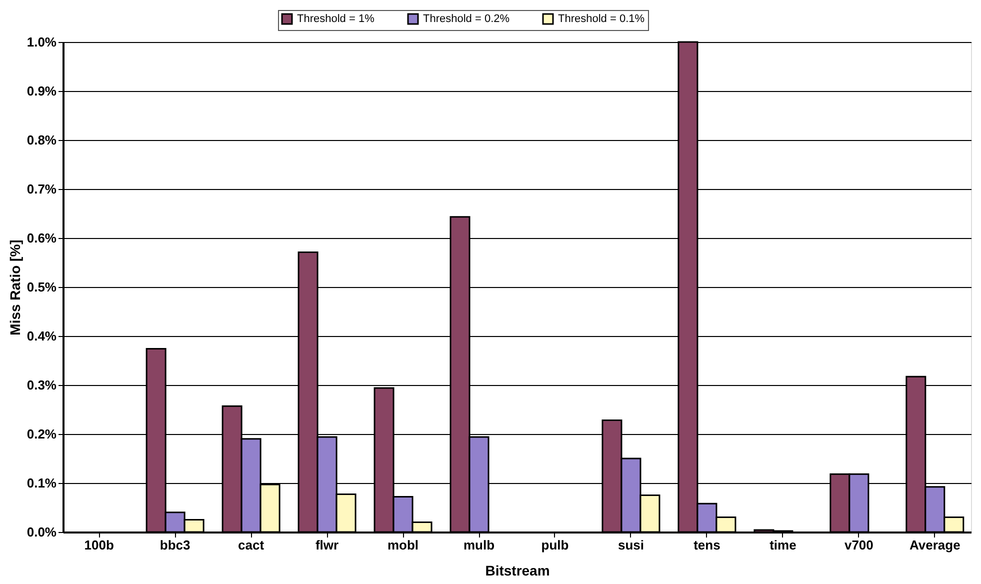  What do you see at coordinates (403, 545) in the screenshot?
I see `x-tick-label: mobl` at bounding box center [403, 545].